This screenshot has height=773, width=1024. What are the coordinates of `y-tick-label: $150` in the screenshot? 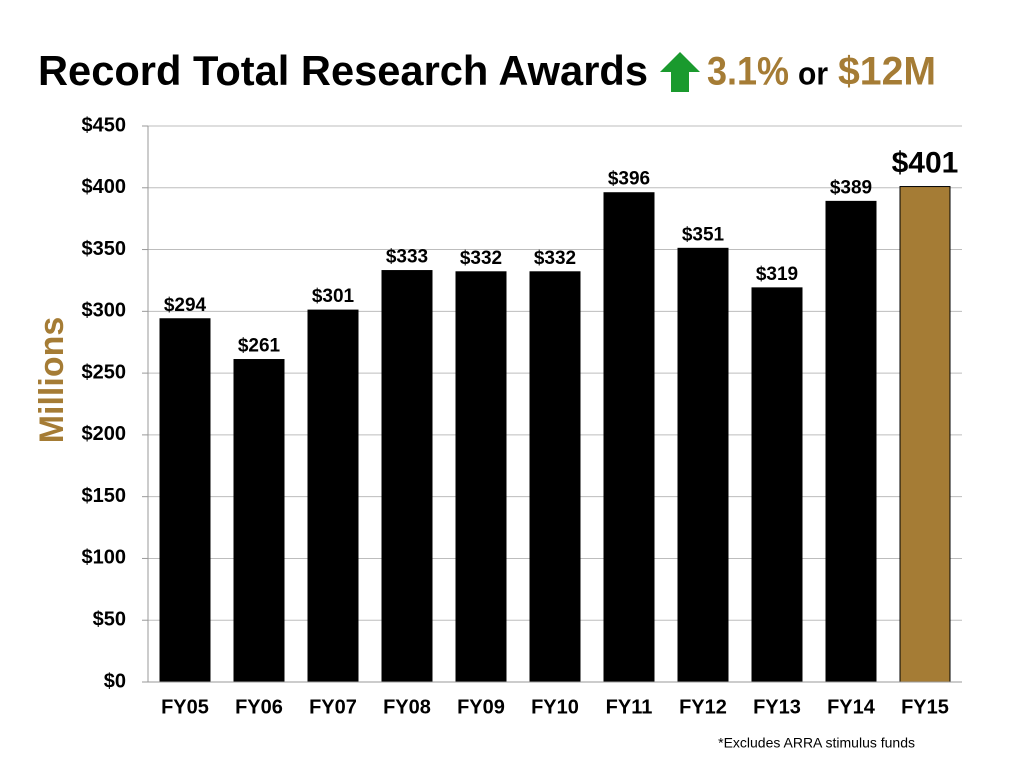 It's located at (104, 496).